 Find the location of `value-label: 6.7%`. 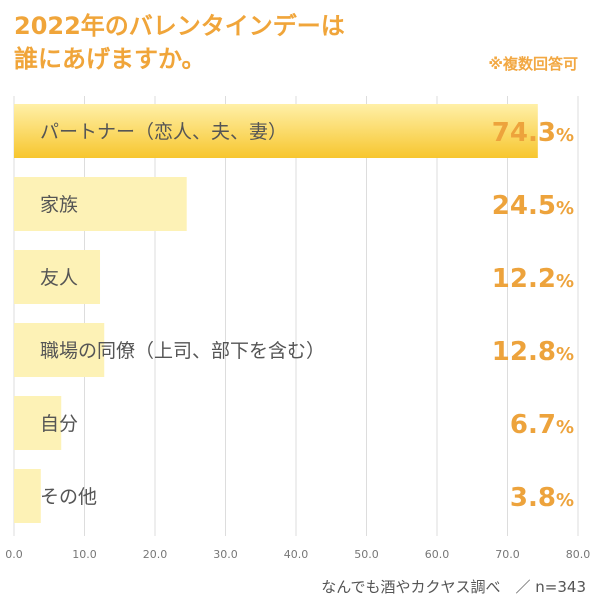

value-label: 6.7% is located at coordinates (542, 425).